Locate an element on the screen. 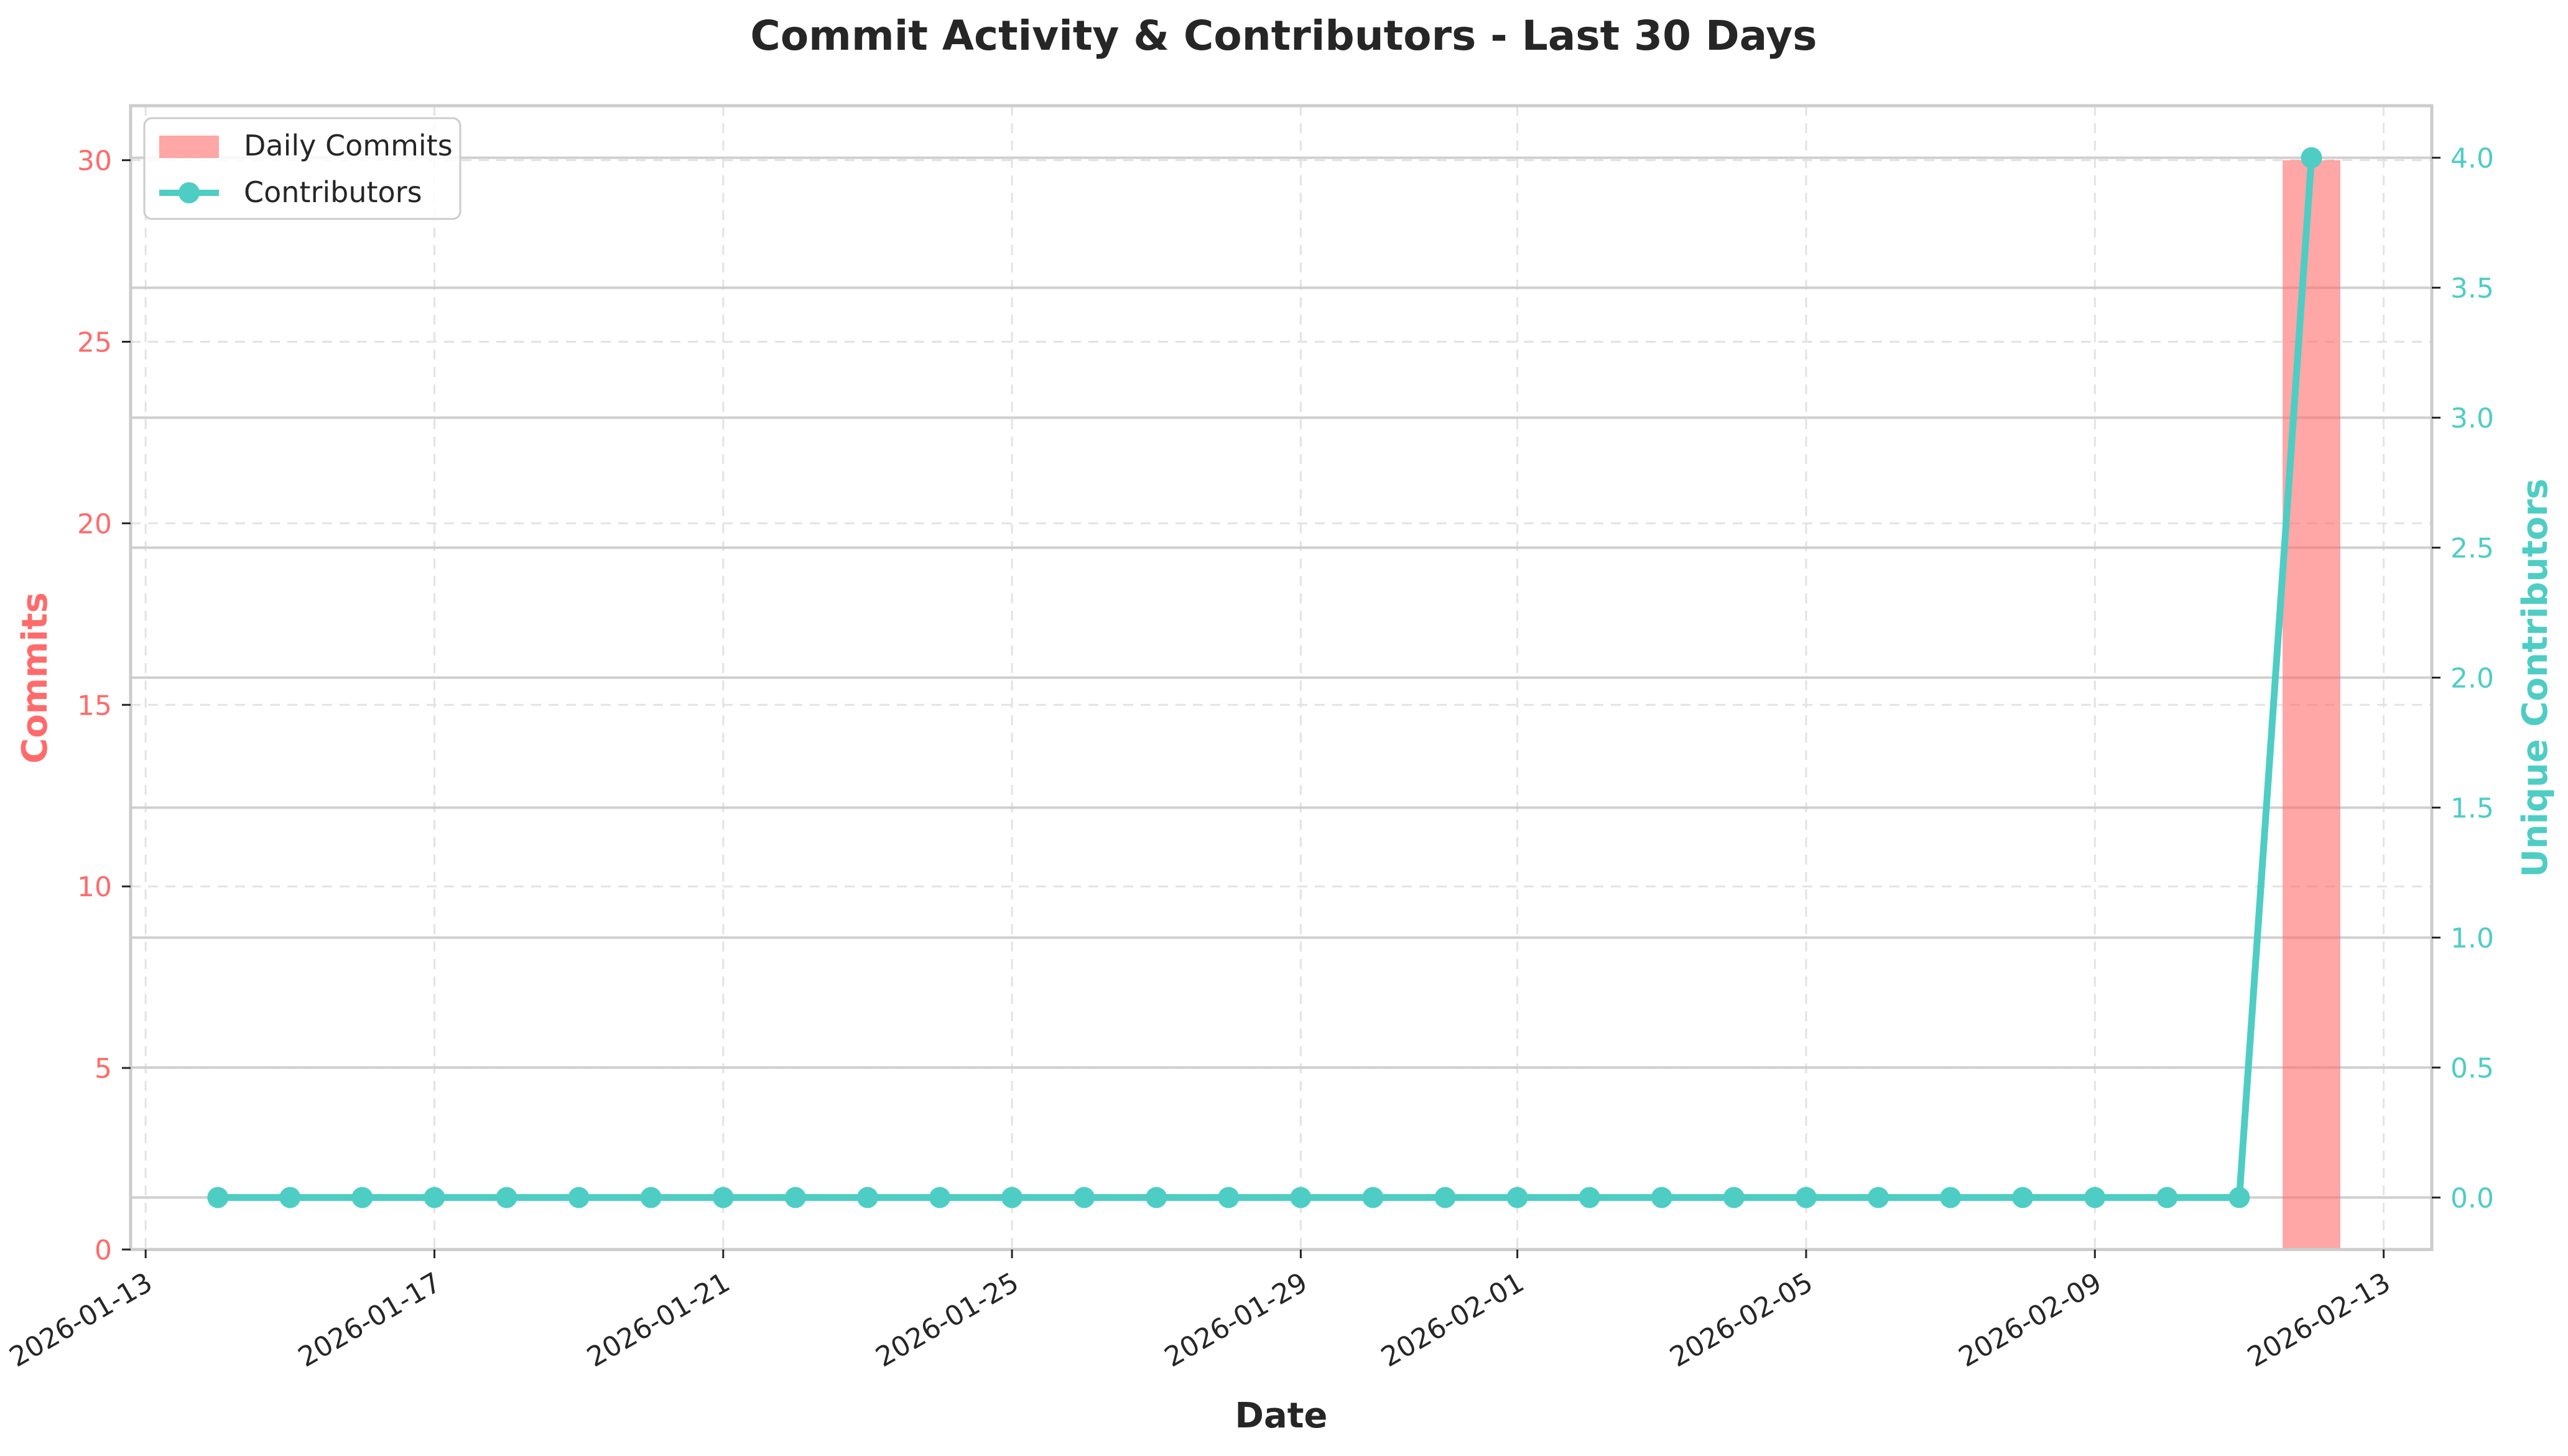 The height and width of the screenshot is (1456, 2568). x-tick-label: 2026-02-05 is located at coordinates (1742, 1319).